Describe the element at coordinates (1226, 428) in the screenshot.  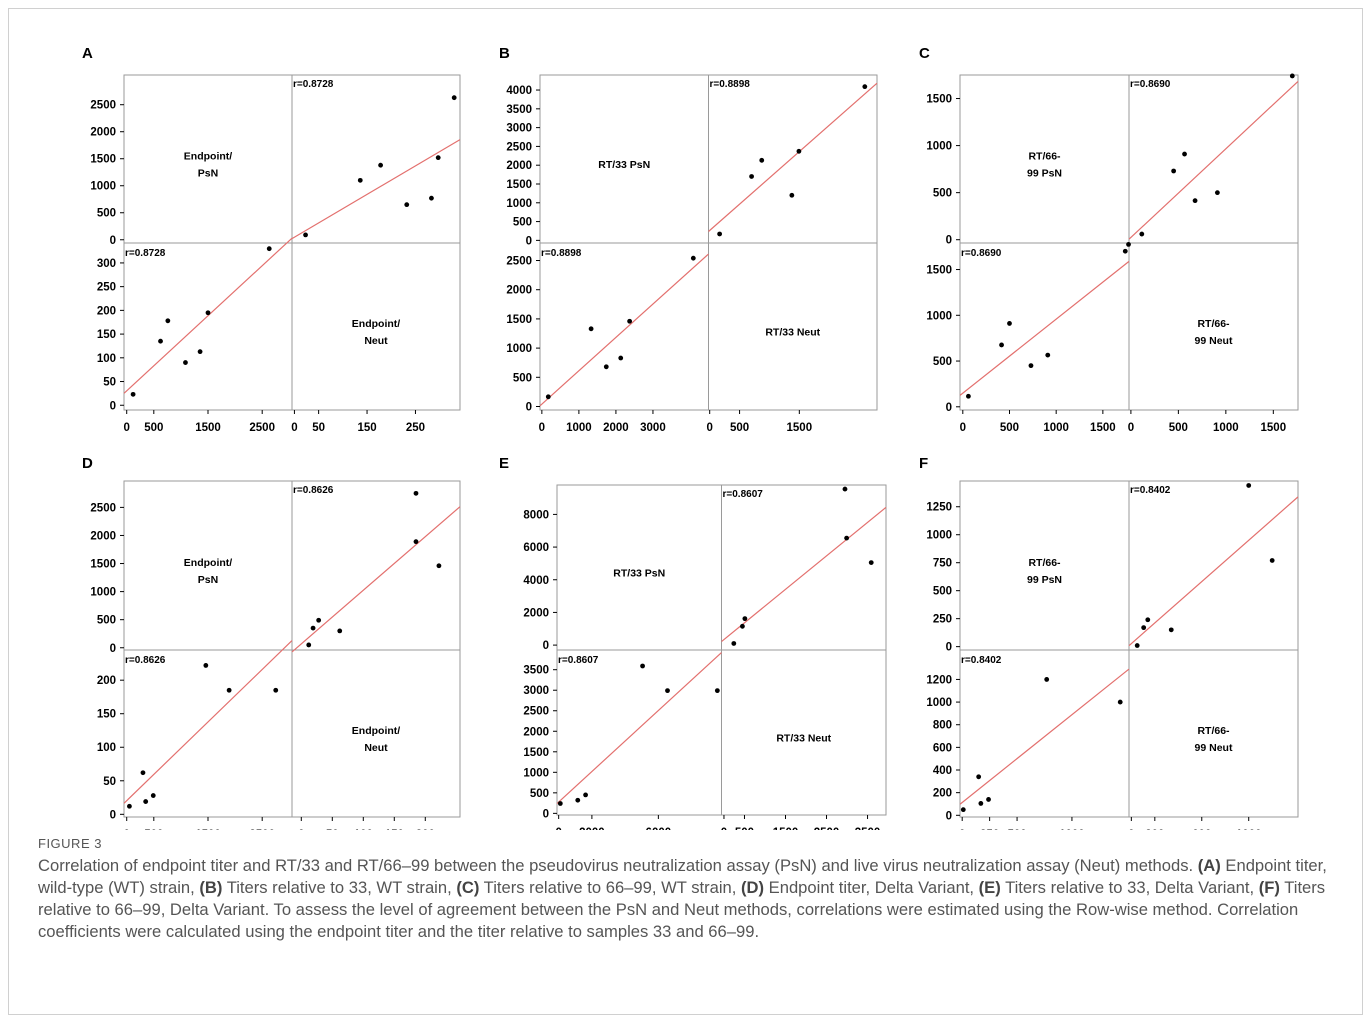
I see `x-tick-label: 1000` at that location.